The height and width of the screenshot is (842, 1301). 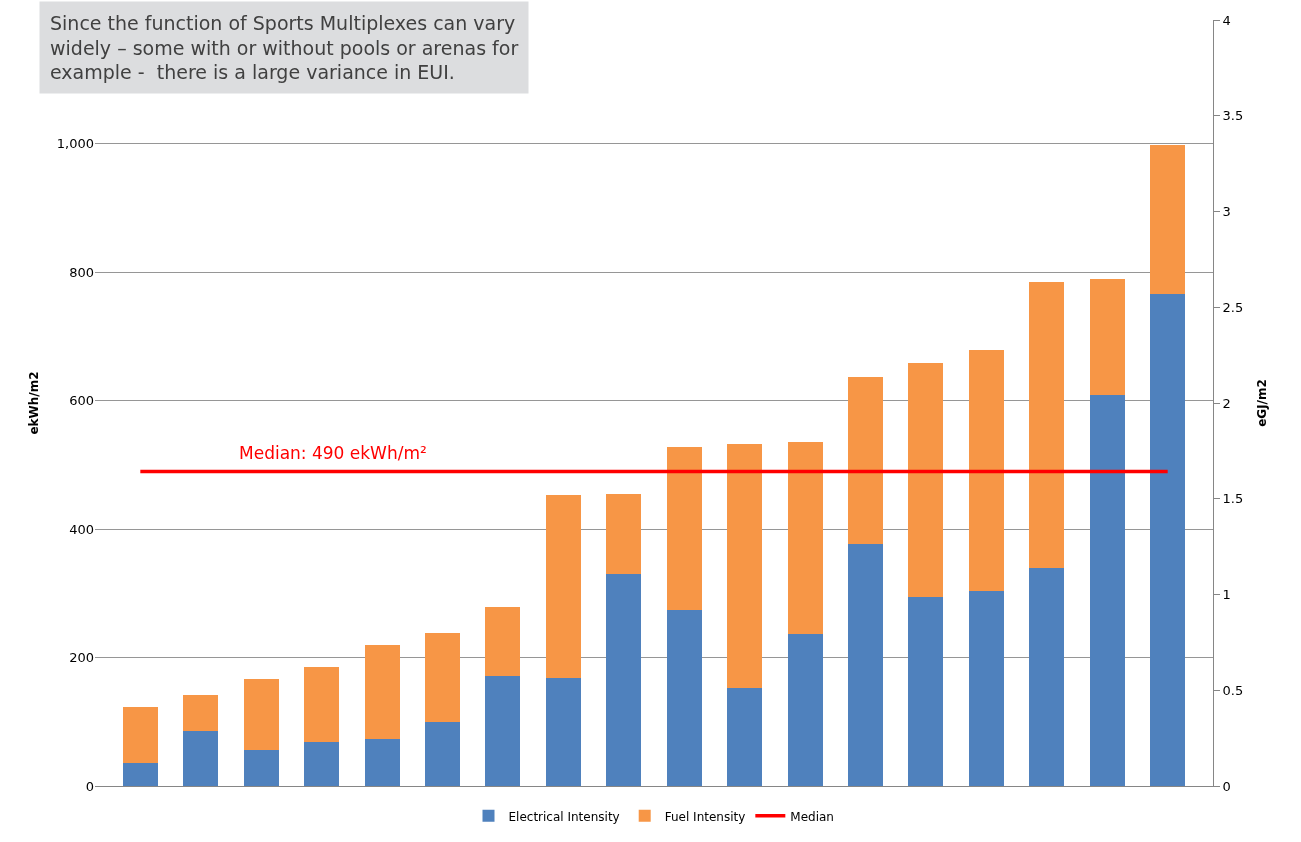 What do you see at coordinates (1233, 690) in the screenshot?
I see `y2-tick-label: 0.5` at bounding box center [1233, 690].